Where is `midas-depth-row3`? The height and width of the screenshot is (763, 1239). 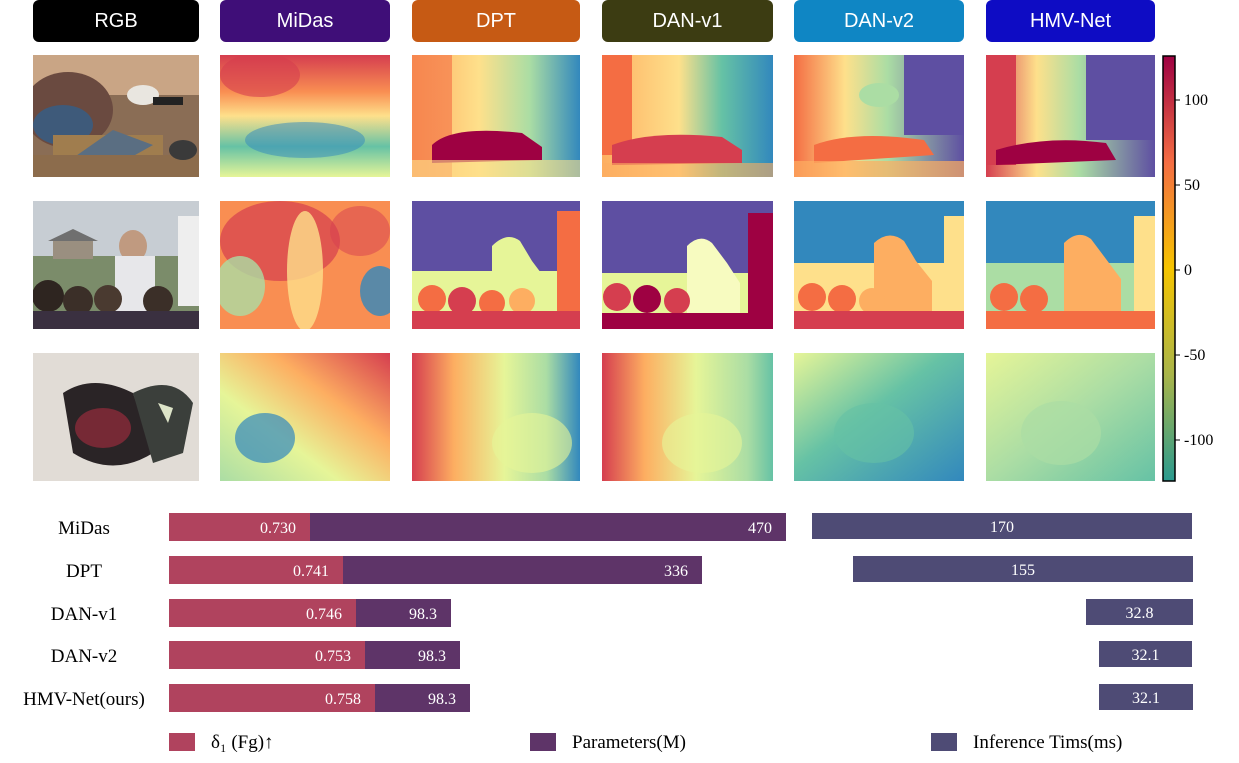
midas-depth-row3 is located at coordinates (305, 417).